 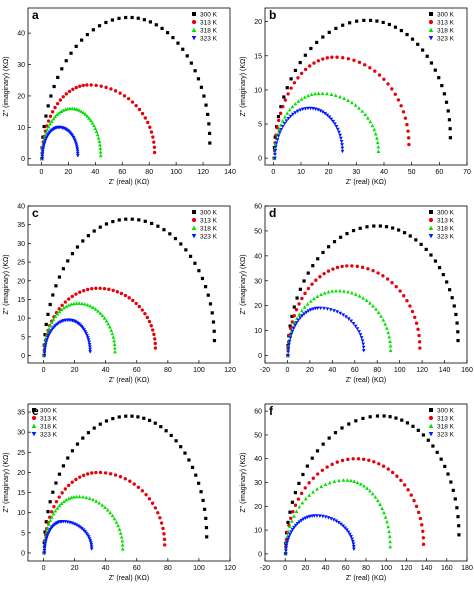 What do you see at coordinates (21, 34) in the screenshot?
I see `y-tick-label: 40` at bounding box center [21, 34].